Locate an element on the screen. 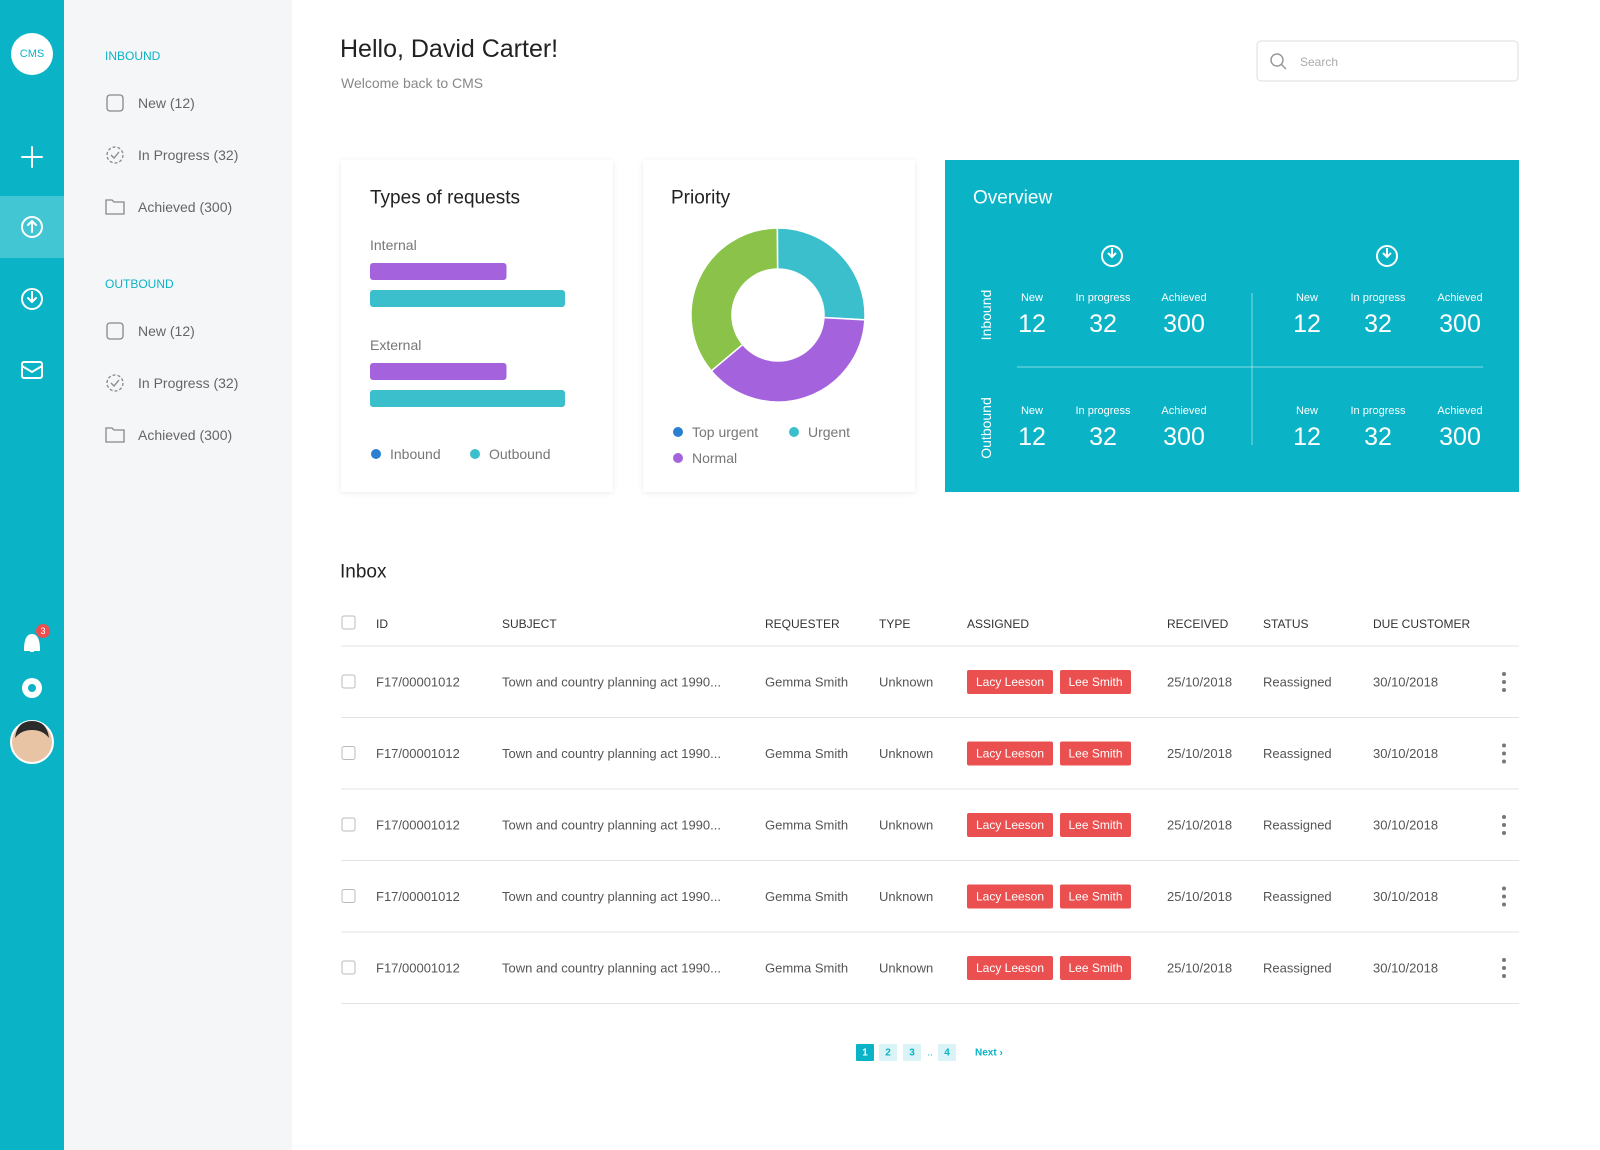  overview-icon-arrow is located at coordinates (1387, 253).